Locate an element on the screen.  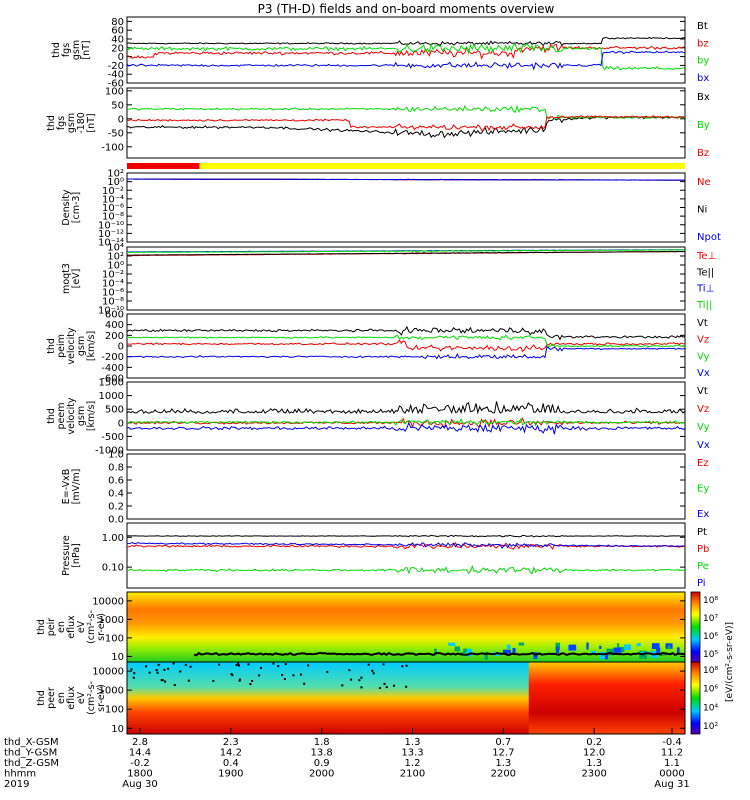
colorbar-tick: 10⁸ is located at coordinates (710, 671).